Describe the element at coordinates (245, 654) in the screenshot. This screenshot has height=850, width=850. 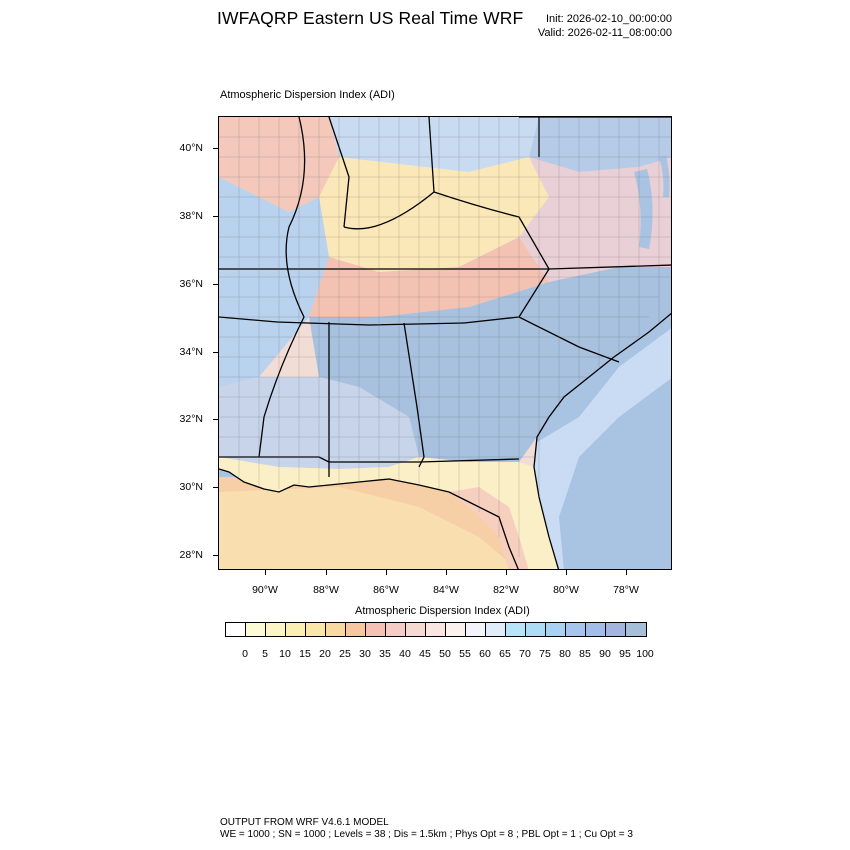
I see `labelbar-tick-label: 0` at that location.